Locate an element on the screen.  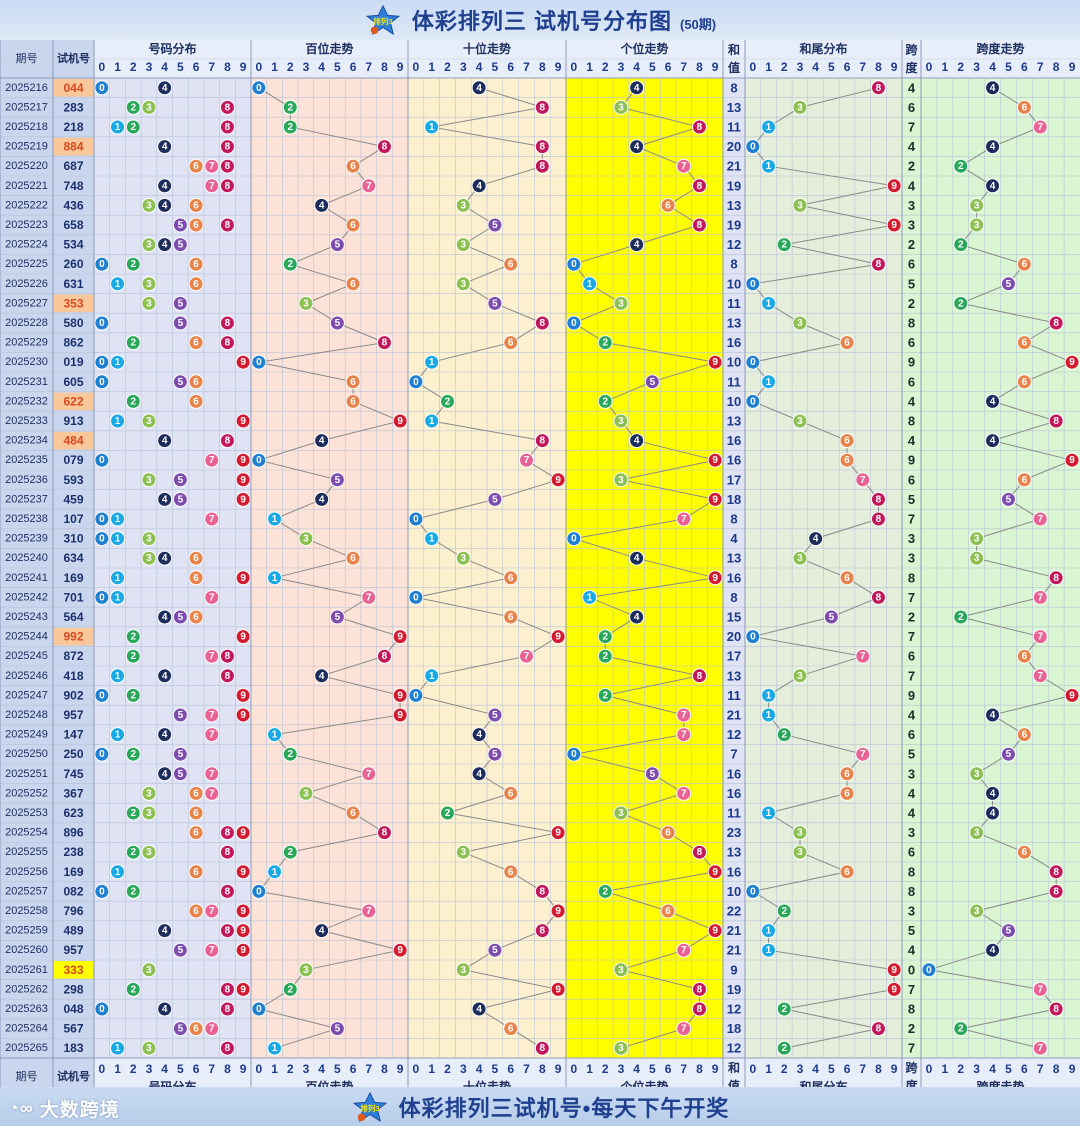
sum-value: 21 is located at coordinates (734, 166).